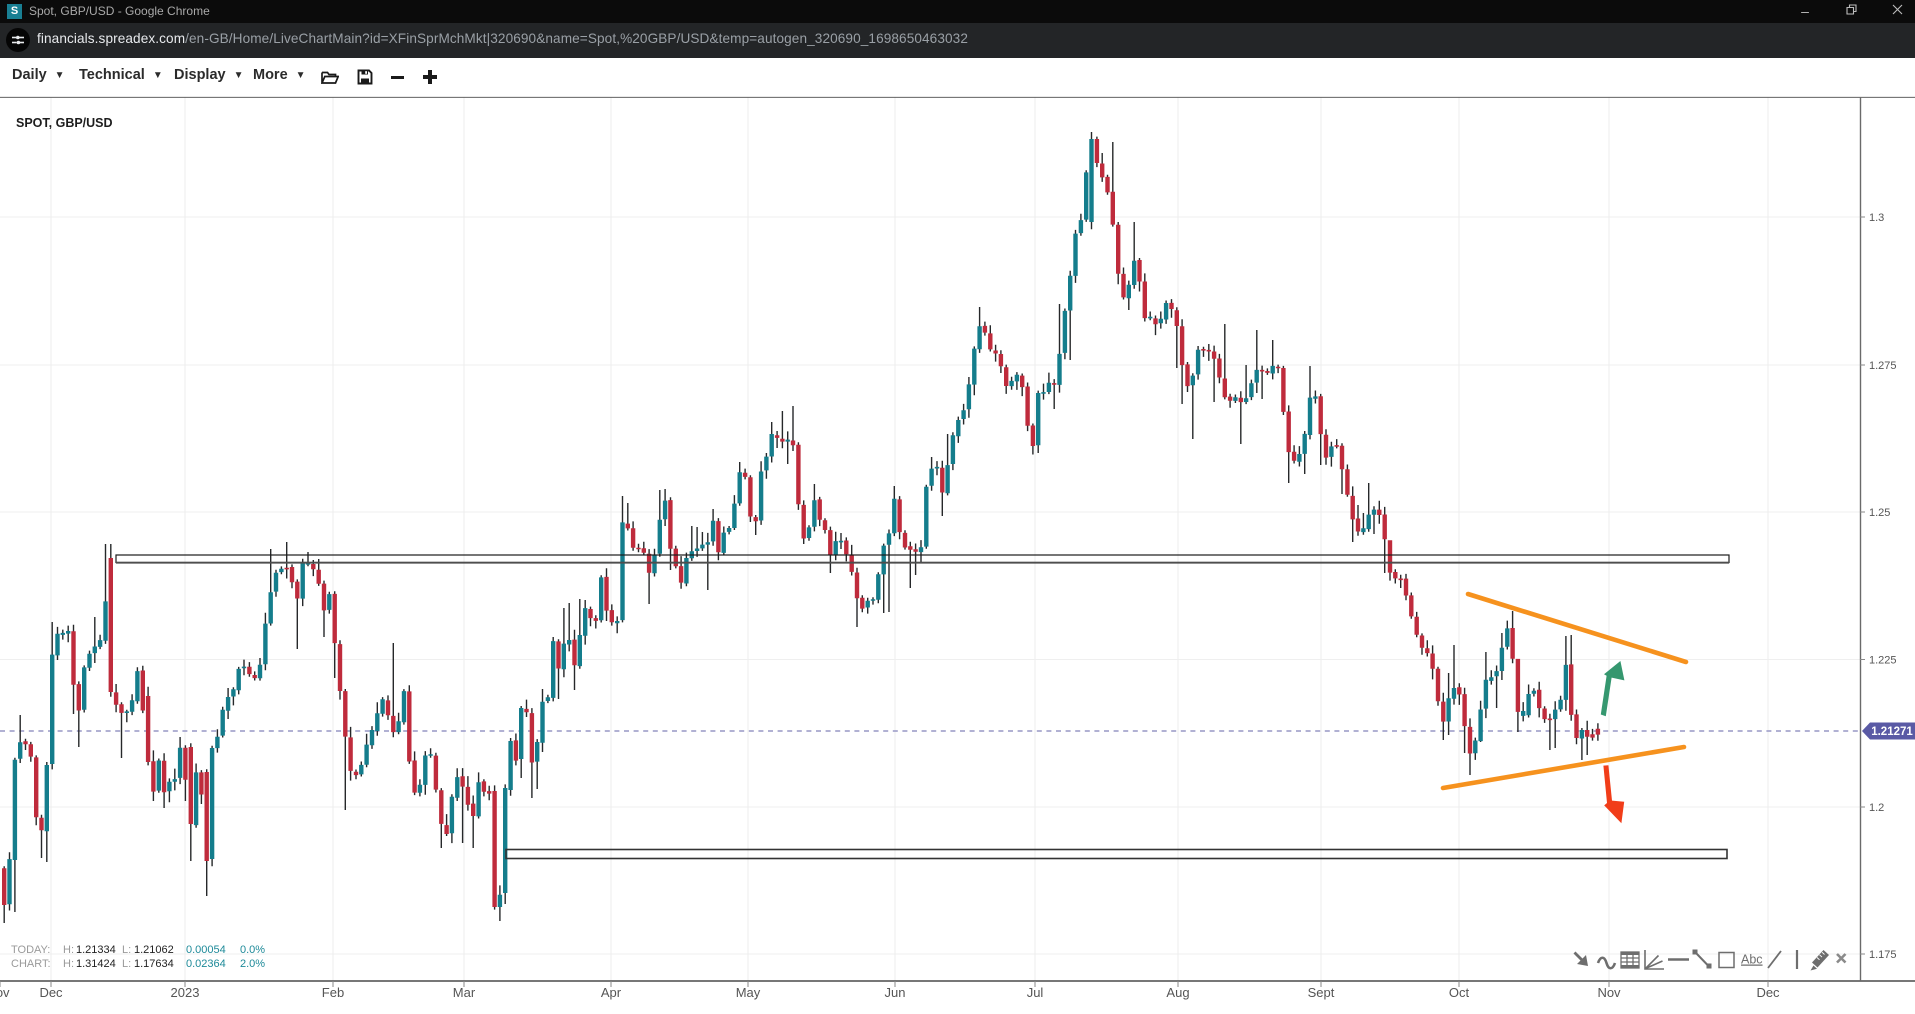  I want to click on svg-text: 2023, so click(185, 992).